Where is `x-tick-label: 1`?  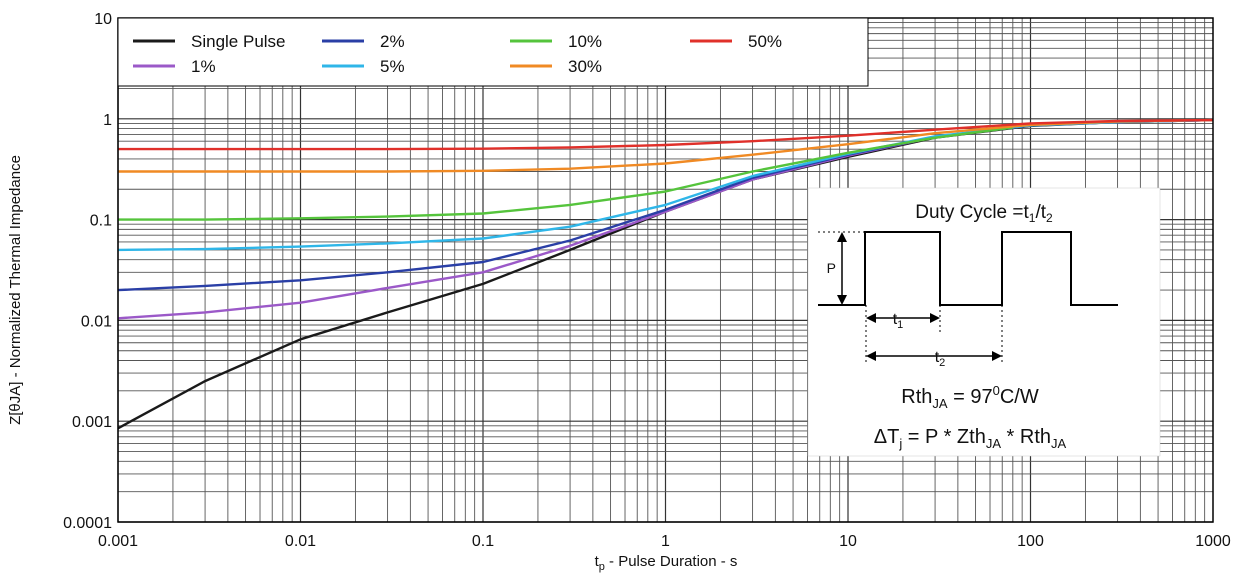
x-tick-label: 1 is located at coordinates (665, 541).